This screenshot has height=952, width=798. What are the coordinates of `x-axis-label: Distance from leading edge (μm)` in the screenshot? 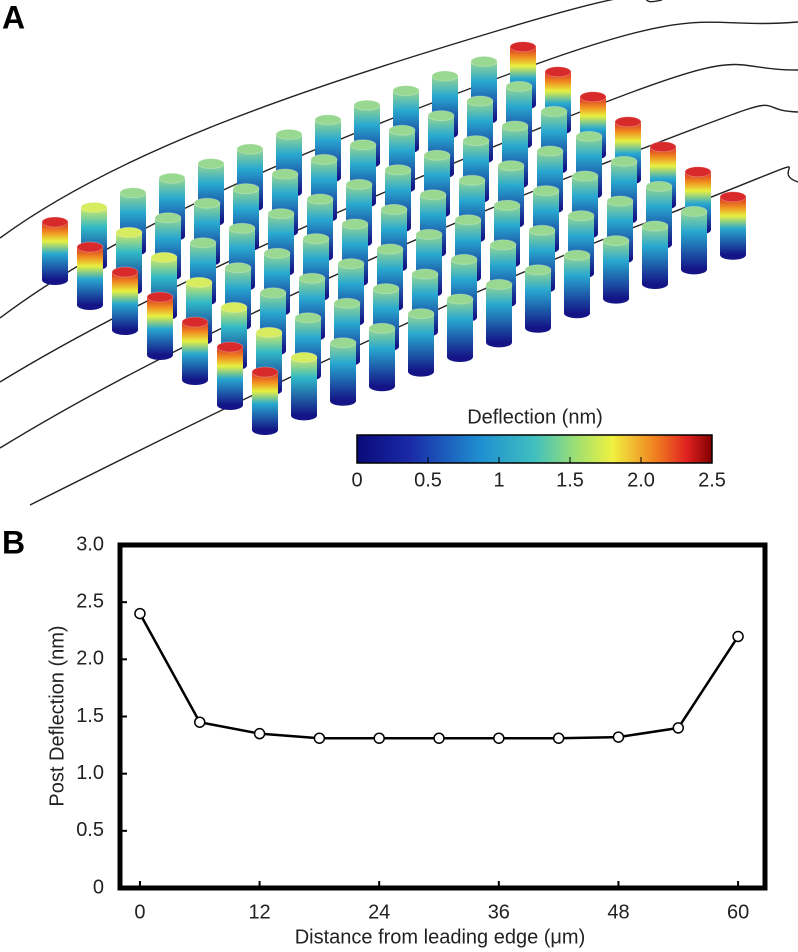 It's located at (440, 937).